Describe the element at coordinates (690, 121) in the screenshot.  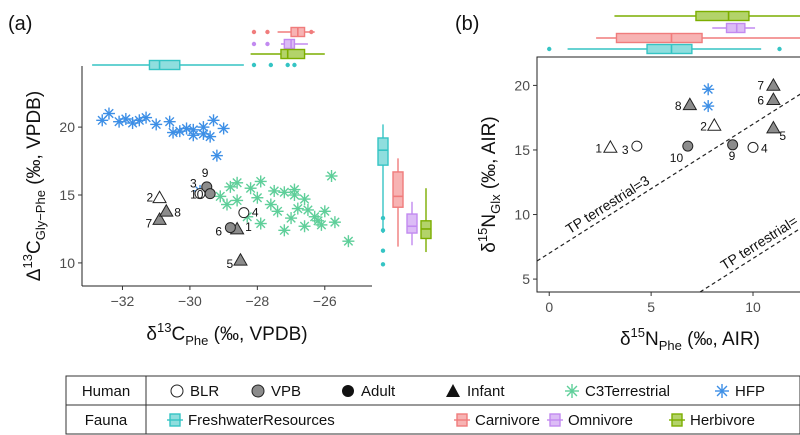
I see `panel-b-points: 1 2 3 45 6 7 8 9 10` at that location.